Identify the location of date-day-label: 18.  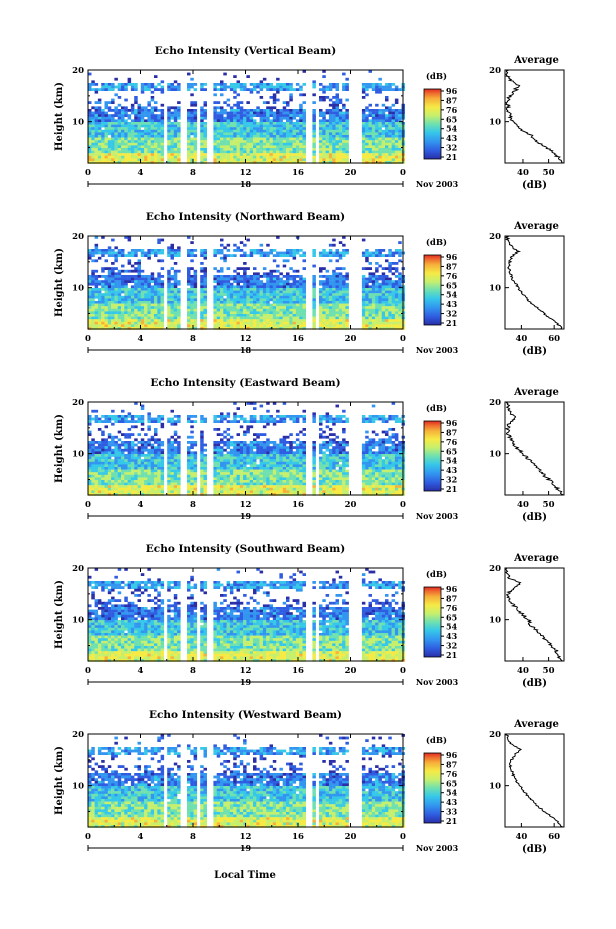
(246, 184).